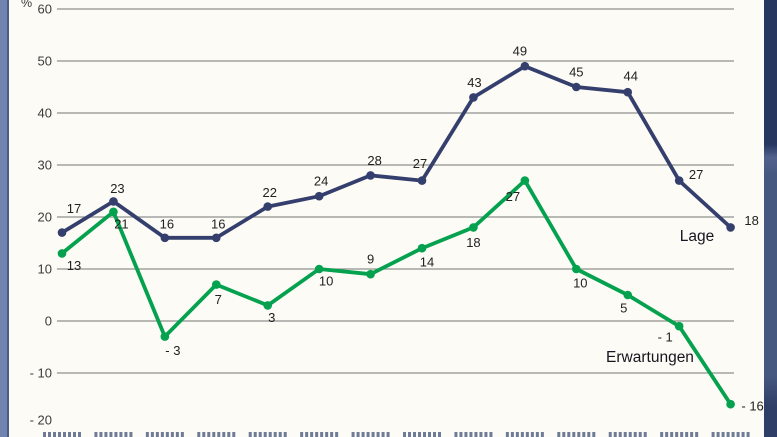  I want to click on lage-value-label: 24, so click(321, 181).